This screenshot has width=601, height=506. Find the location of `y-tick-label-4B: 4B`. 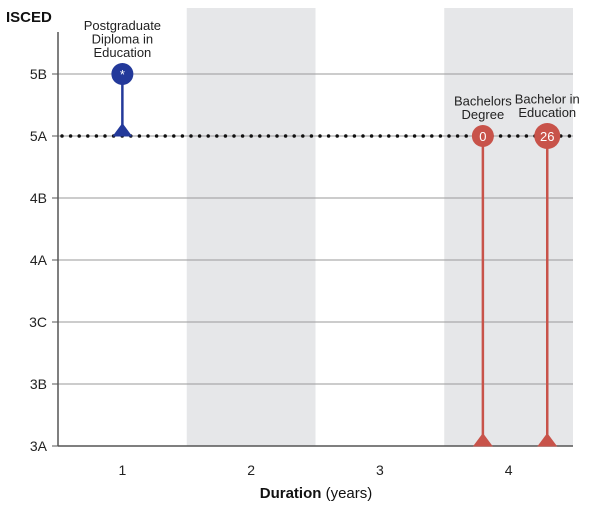

y-tick-label-4B: 4B is located at coordinates (38, 198).